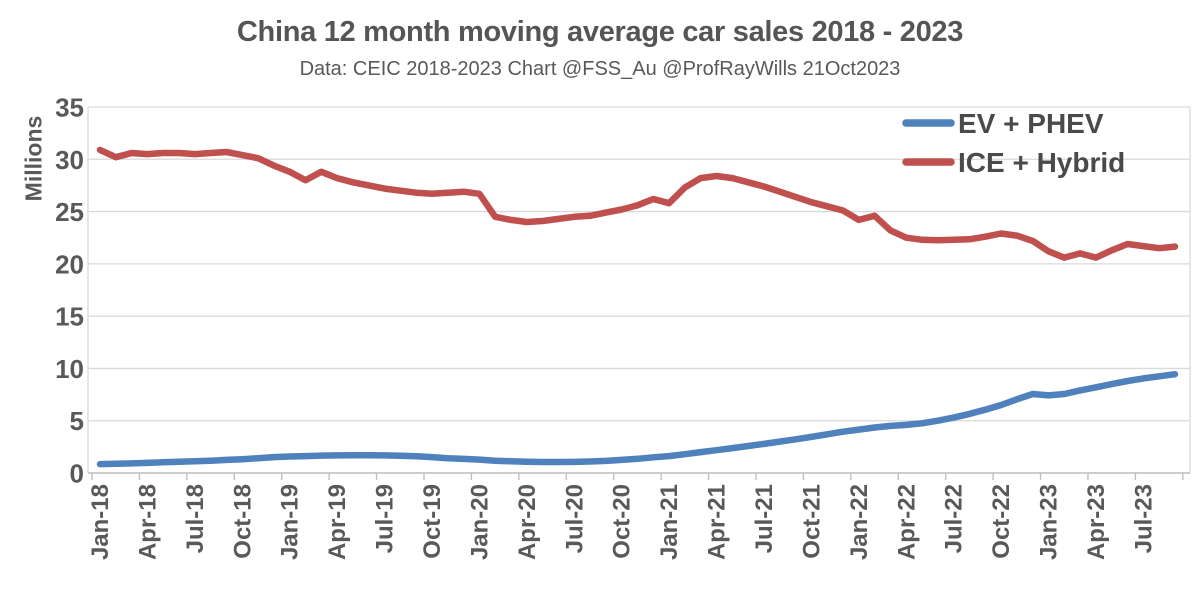 The height and width of the screenshot is (594, 1200). I want to click on x-axis-label: Jul-21, so click(764, 518).